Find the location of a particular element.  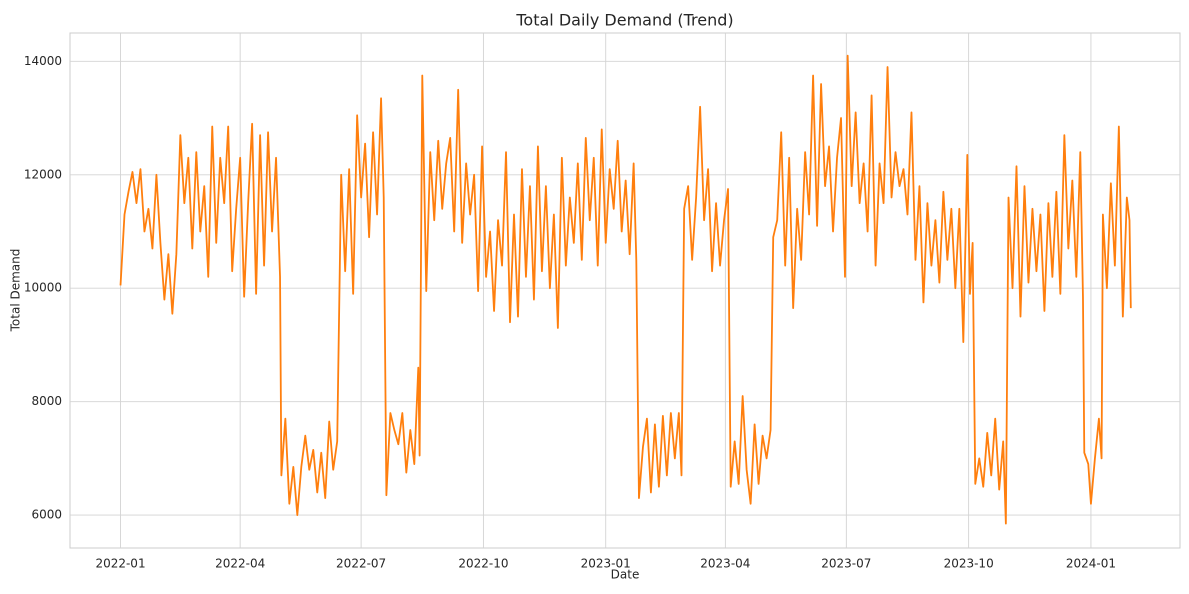

x-tick-label: 2023-07 is located at coordinates (846, 564).